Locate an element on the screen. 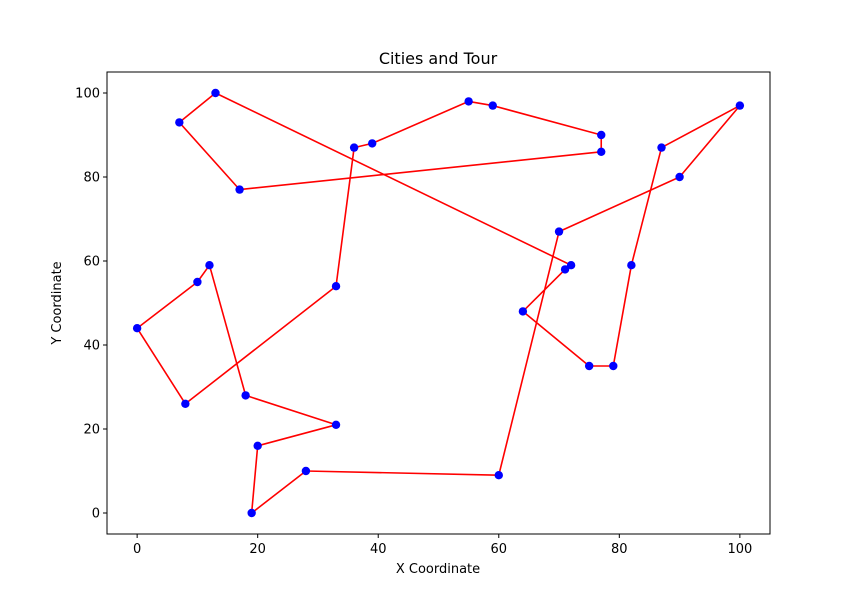 This screenshot has height=603, width=856. y-tick-label: 20 is located at coordinates (91, 430).